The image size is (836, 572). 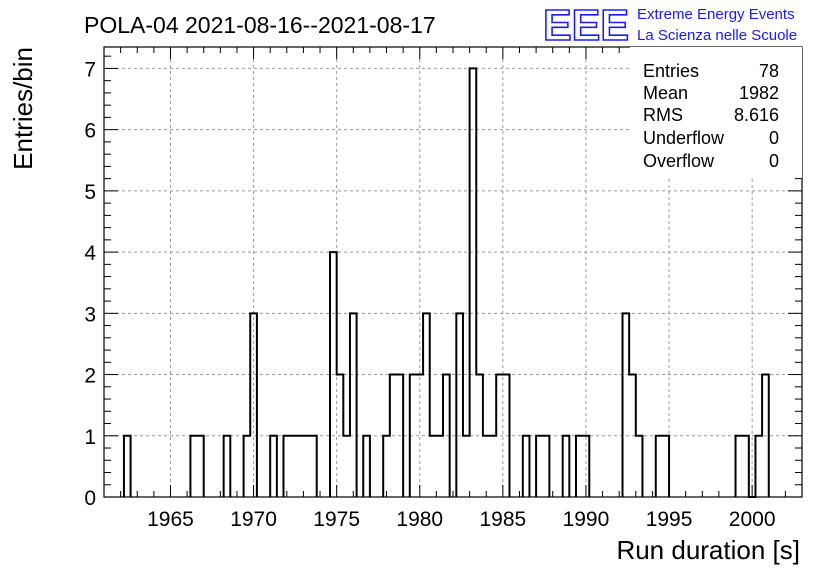 I want to click on x-axis-label: Run duration [s], so click(x=708, y=550).